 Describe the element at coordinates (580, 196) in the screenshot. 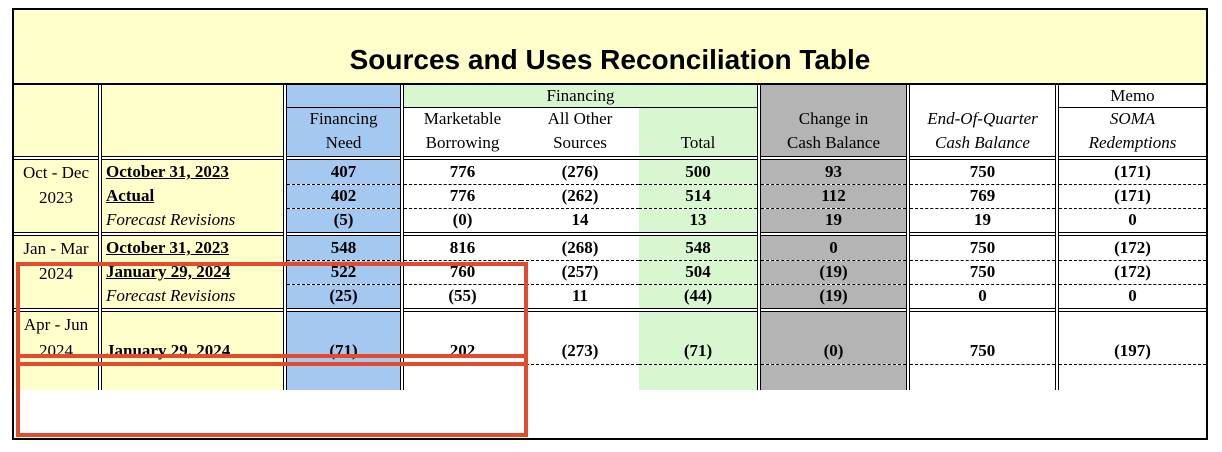

I see `cell-all-other-sources: (262)` at that location.